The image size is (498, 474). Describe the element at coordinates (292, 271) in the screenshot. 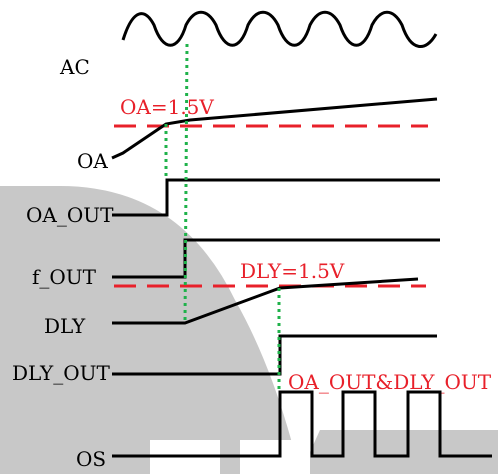

I see `dly-threshold-label: DLY=1.5V` at that location.